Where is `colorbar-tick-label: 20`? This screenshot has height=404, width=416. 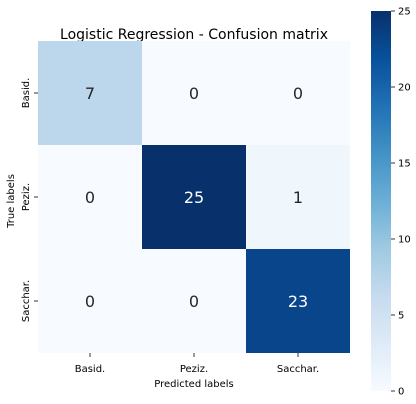
colorbar-tick-label: 20 is located at coordinates (404, 88).